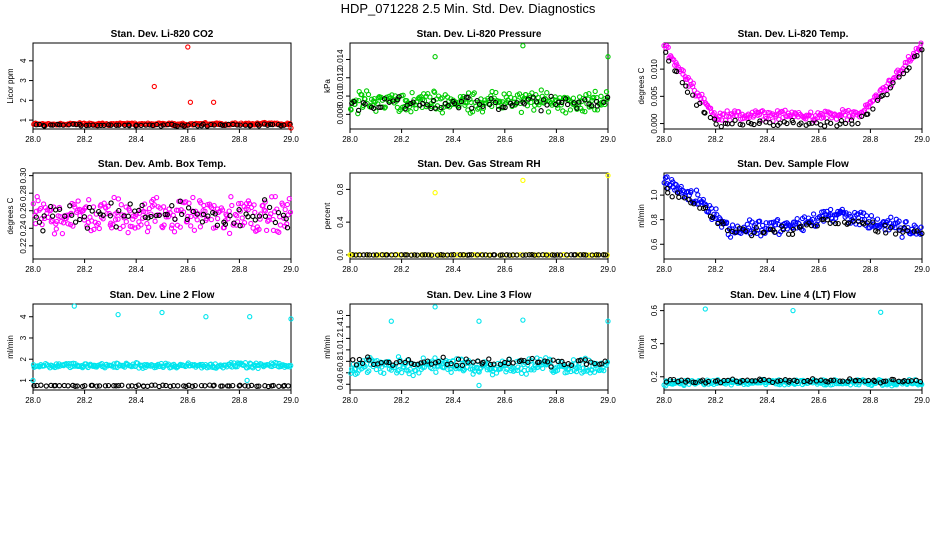 The width and height of the screenshot is (936, 540). What do you see at coordinates (340, 373) in the screenshot?
I see `y-tick-label: 0.6` at bounding box center [340, 373].